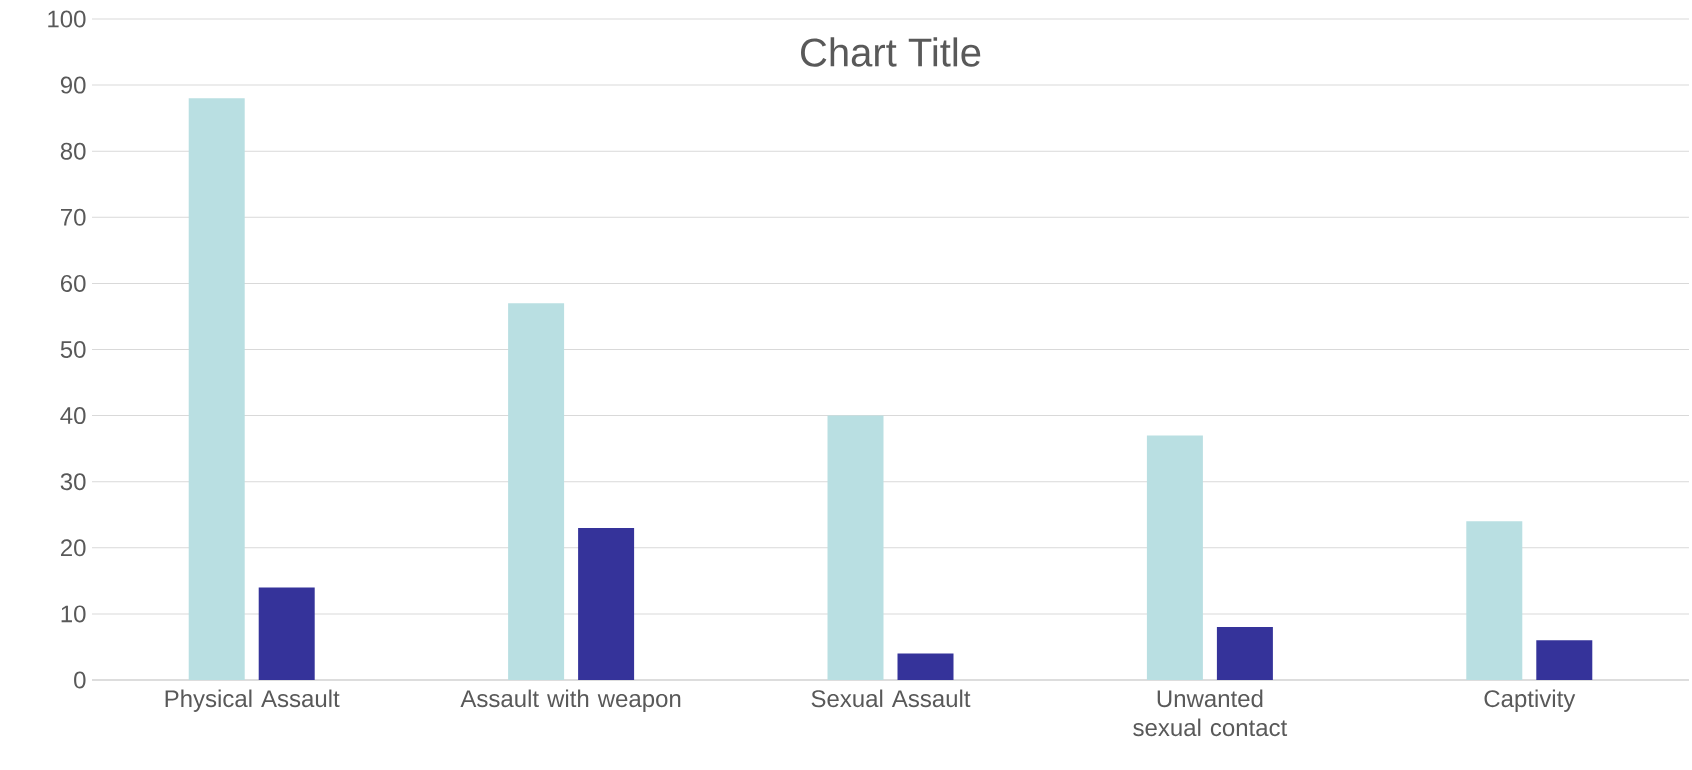 This screenshot has height=770, width=1692. I want to click on y-tick-label: 10, so click(73, 614).